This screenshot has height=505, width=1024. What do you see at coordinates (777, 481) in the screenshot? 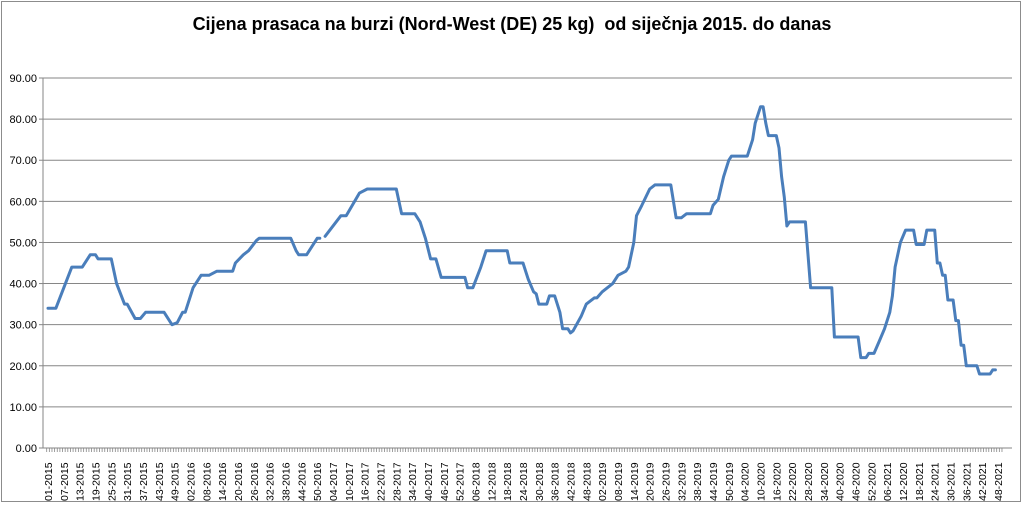
I see `x-tick-label: 16-2020` at bounding box center [777, 481].